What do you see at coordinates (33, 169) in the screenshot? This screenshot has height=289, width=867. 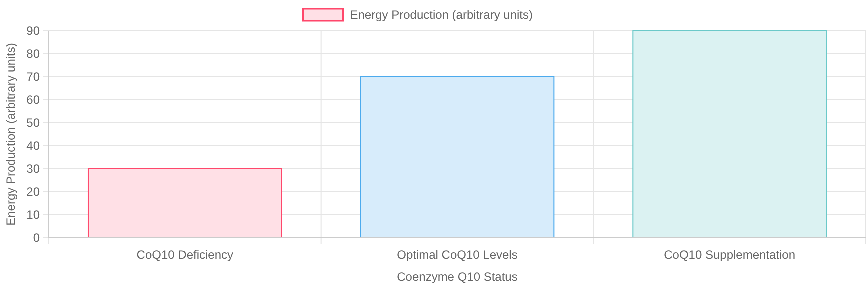 I see `y-tick-label: 30` at bounding box center [33, 169].